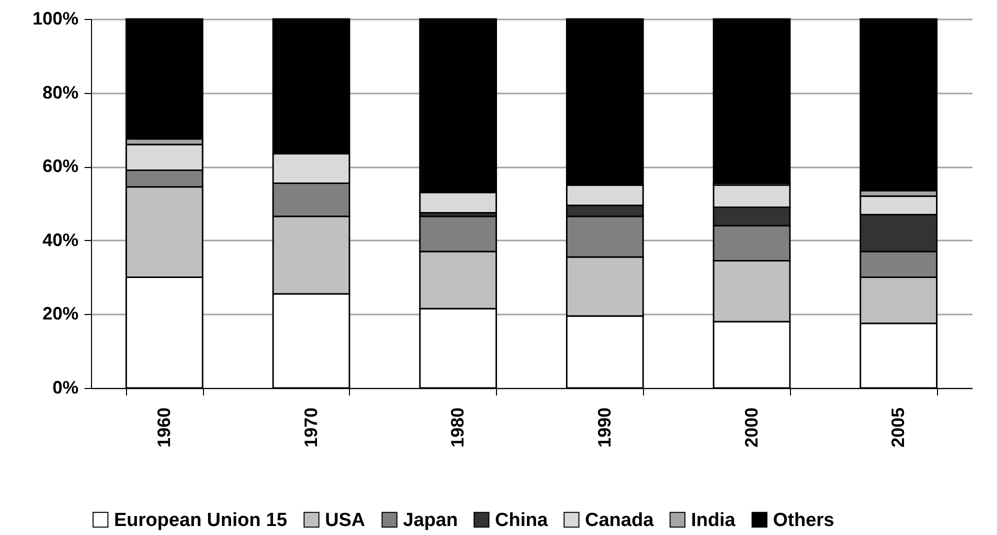 The height and width of the screenshot is (535, 997). Describe the element at coordinates (713, 520) in the screenshot. I see `legend-label: India` at that location.